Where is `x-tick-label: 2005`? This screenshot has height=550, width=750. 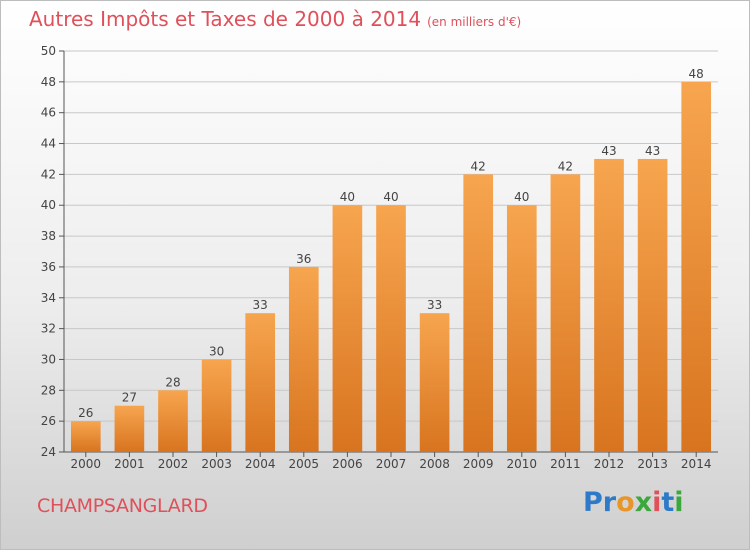
x-tick-label: 2005 is located at coordinates (304, 464).